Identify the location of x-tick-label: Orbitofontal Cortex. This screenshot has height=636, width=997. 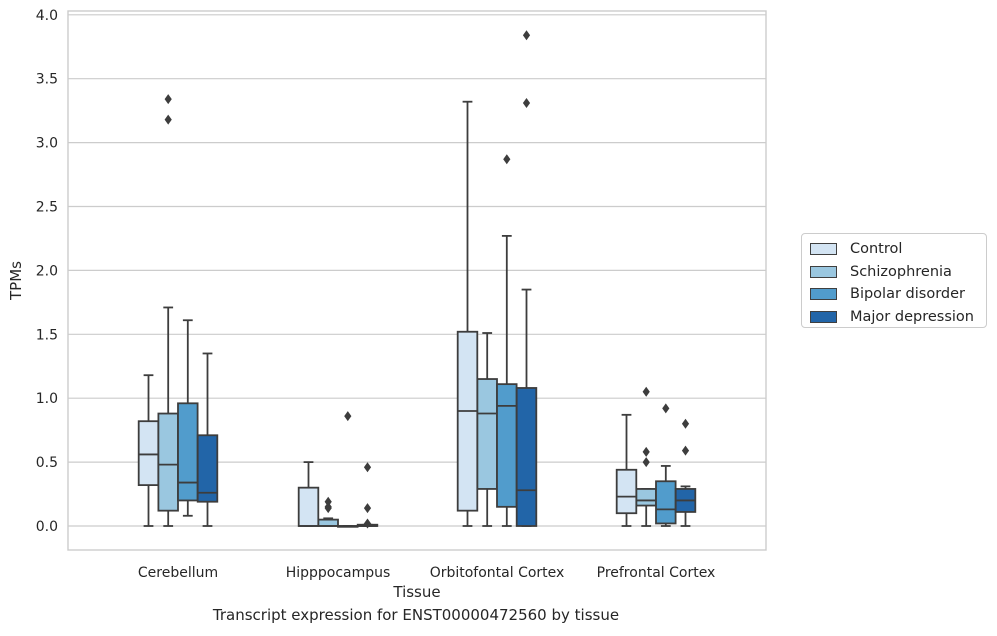
(497, 573).